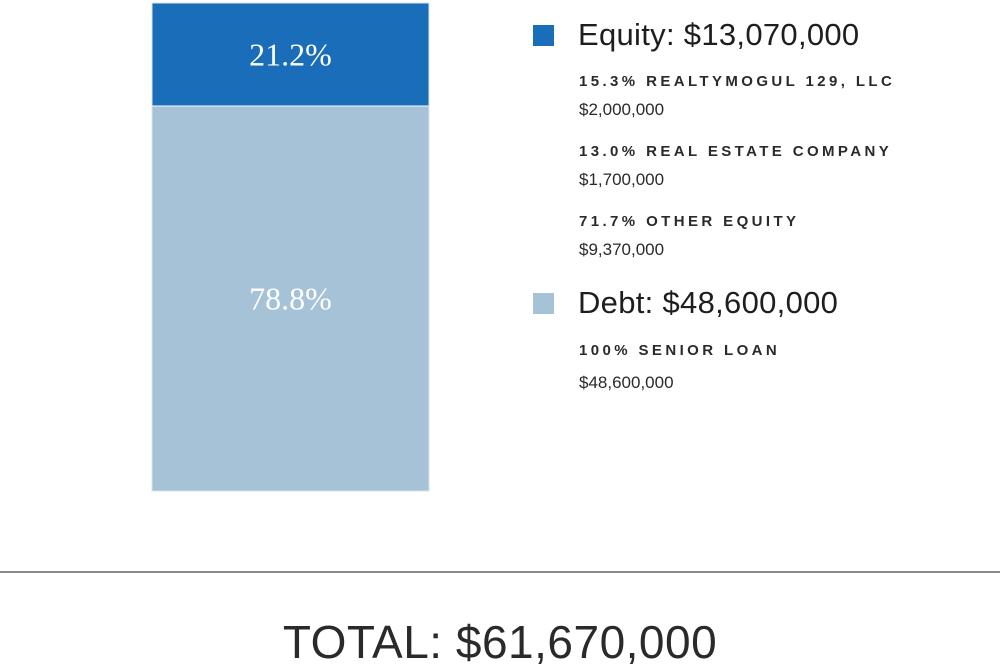 This screenshot has width=1000, height=669. What do you see at coordinates (719, 34) in the screenshot?
I see `legend-title-equity: Equity: $13,070,000` at bounding box center [719, 34].